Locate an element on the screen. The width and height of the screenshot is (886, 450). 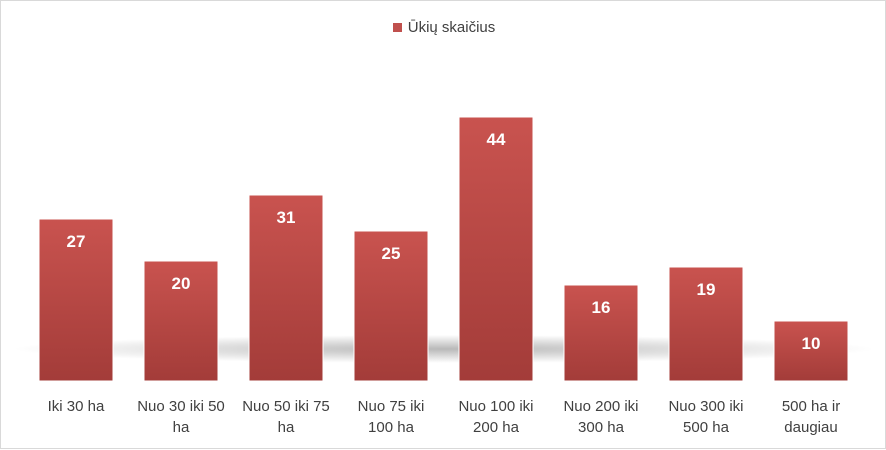
x-tick-label: 500 ha ir daugiau is located at coordinates (811, 417).